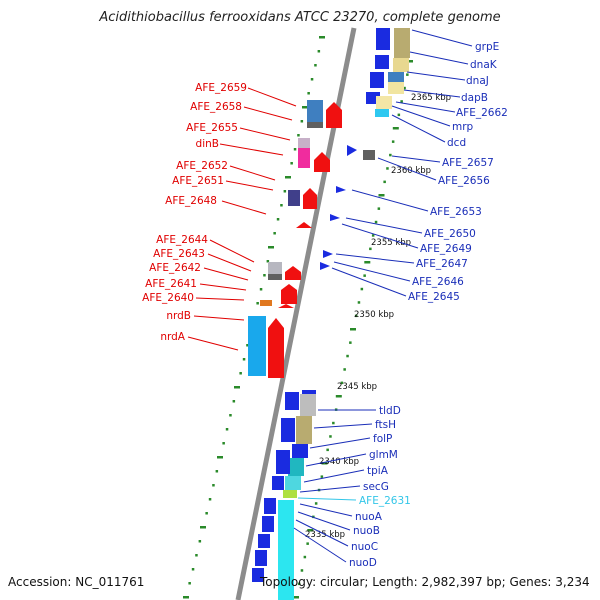 The image size is (600, 600). What do you see at coordinates (216, 107) in the screenshot?
I see `gene-label: AFE_2658` at bounding box center [216, 107].